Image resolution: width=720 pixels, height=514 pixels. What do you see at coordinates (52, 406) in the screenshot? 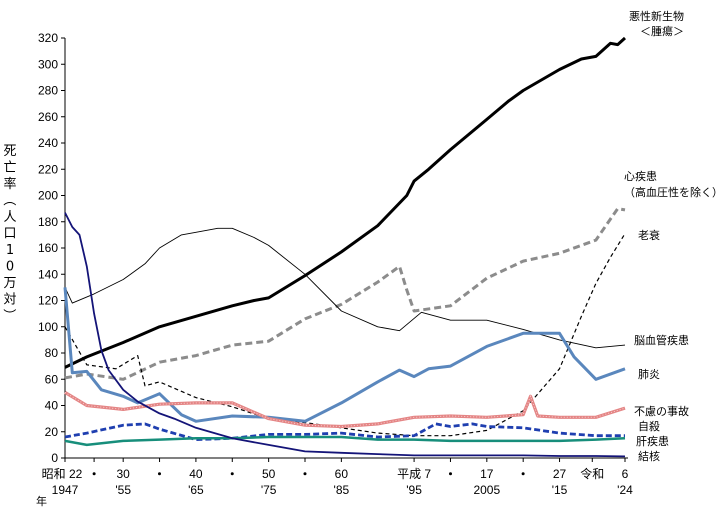
I see `y-tick-label: 40` at bounding box center [52, 406].